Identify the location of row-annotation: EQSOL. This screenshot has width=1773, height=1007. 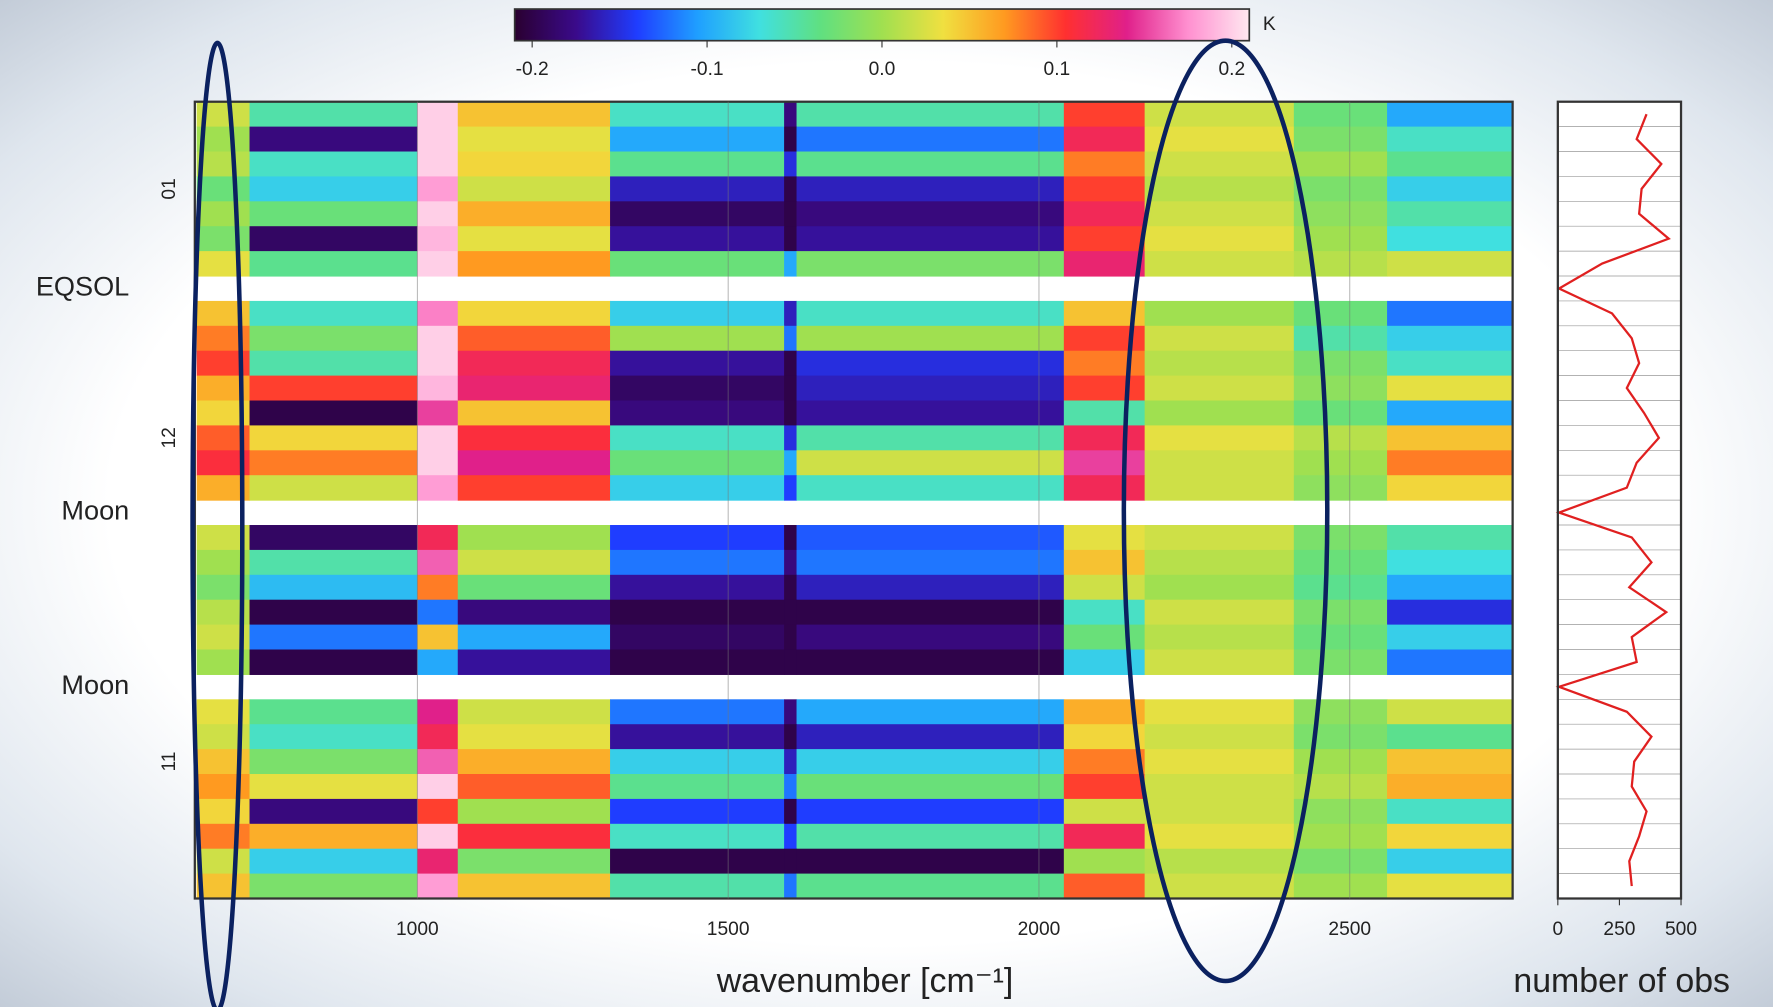
(82, 286).